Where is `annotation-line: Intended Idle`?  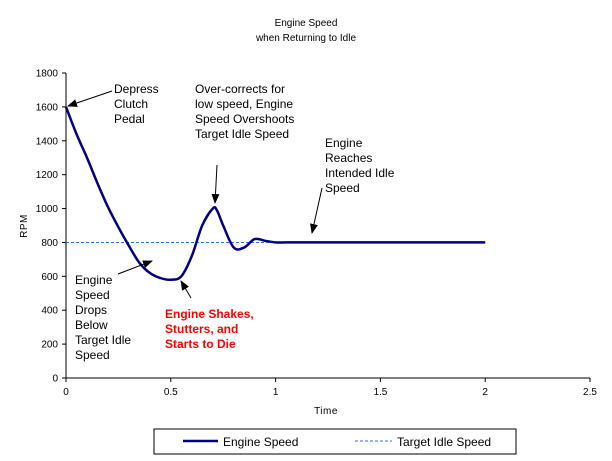
annotation-line: Intended Idle is located at coordinates (360, 173).